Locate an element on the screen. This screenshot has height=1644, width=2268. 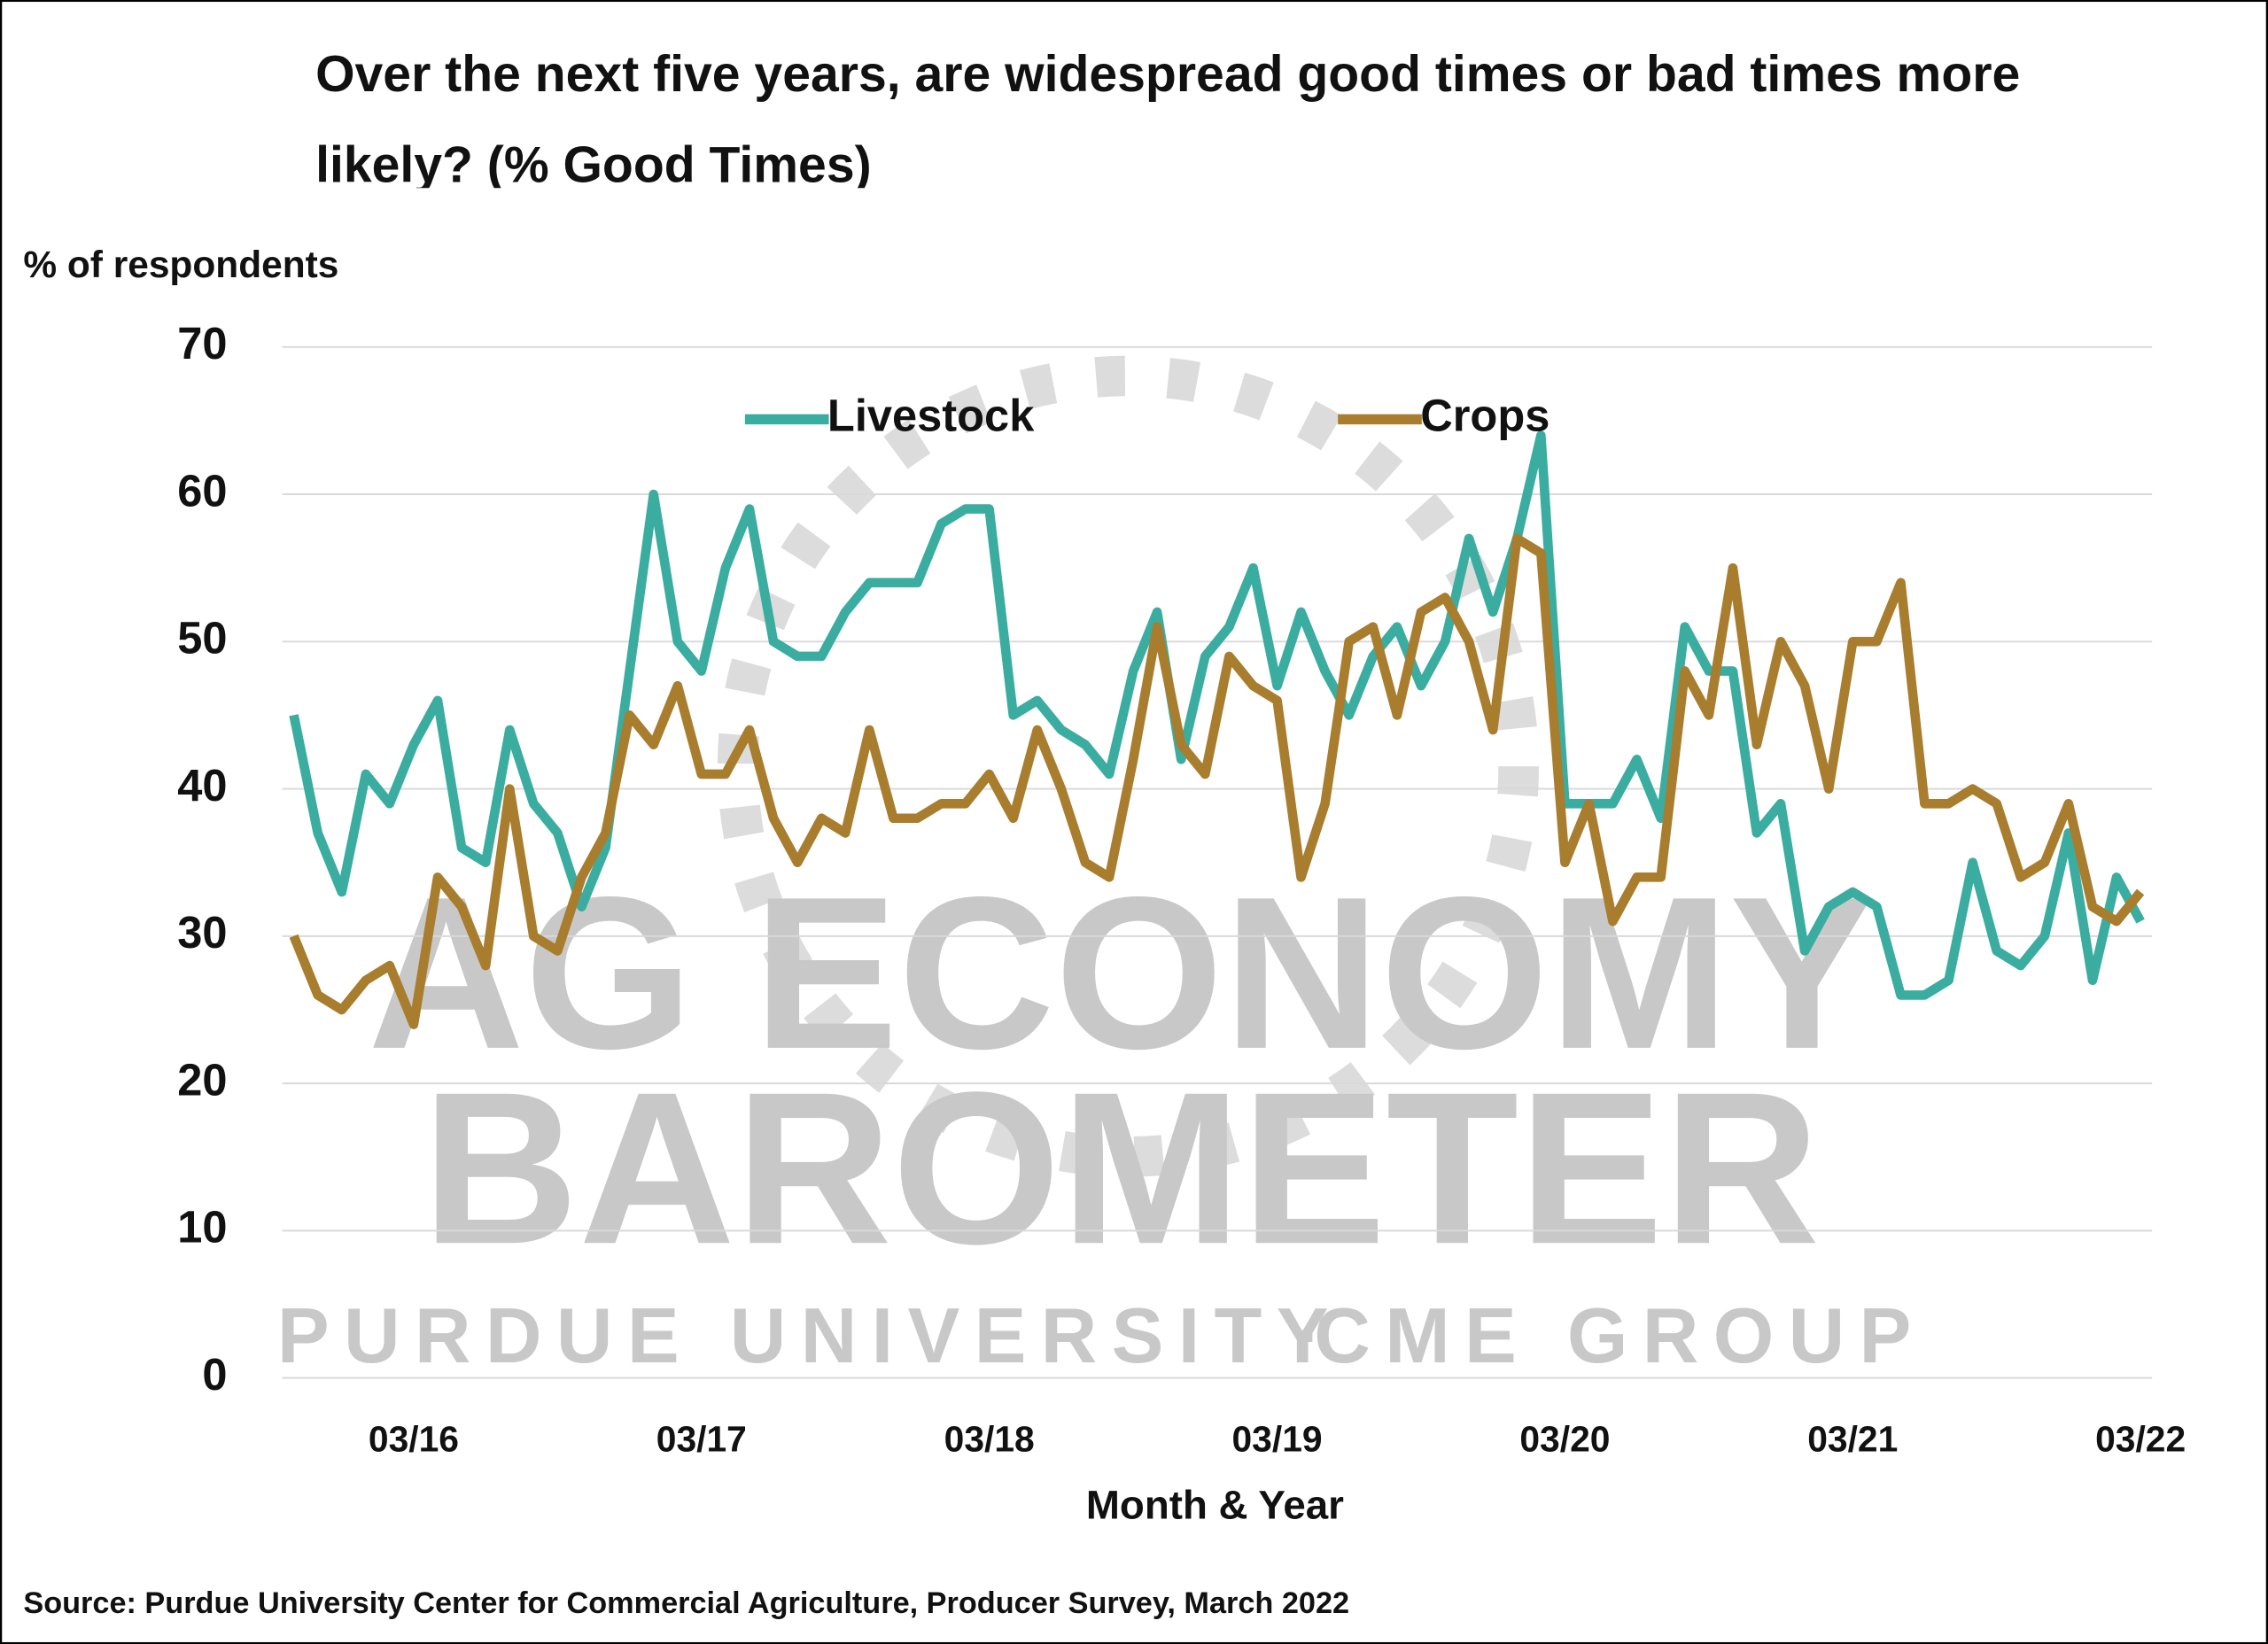
x-tick-label: 03/16 is located at coordinates (414, 1438).